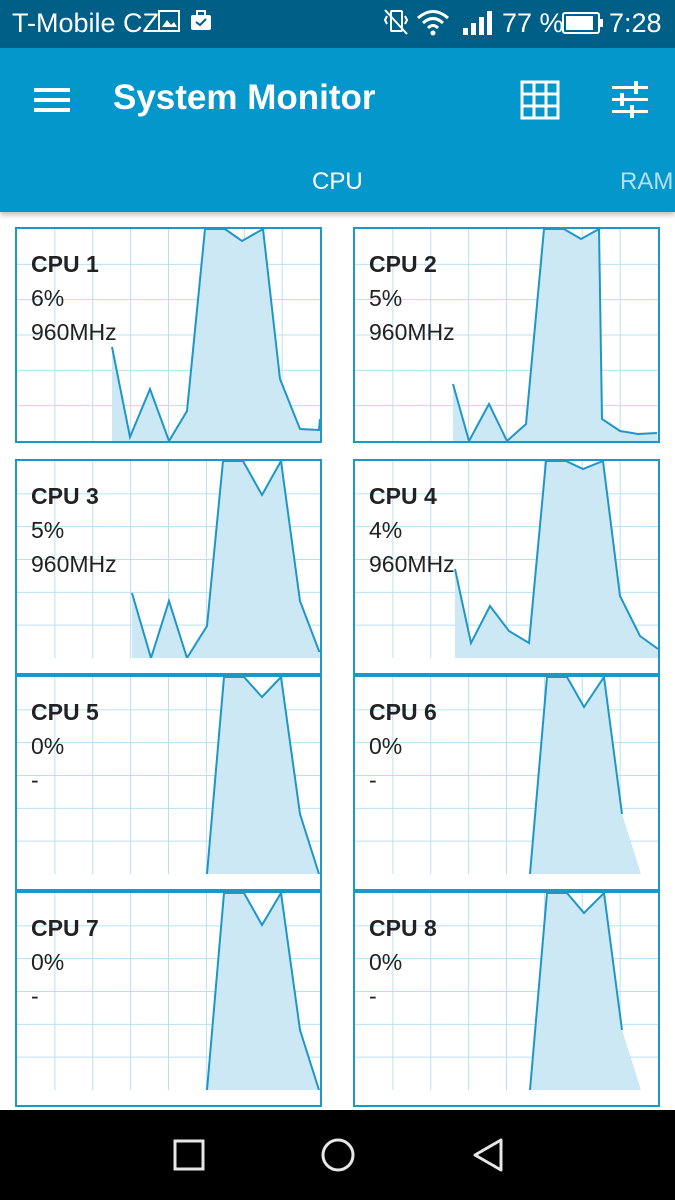 The image size is (675, 1200). I want to click on signal-icon, so click(477, 25).